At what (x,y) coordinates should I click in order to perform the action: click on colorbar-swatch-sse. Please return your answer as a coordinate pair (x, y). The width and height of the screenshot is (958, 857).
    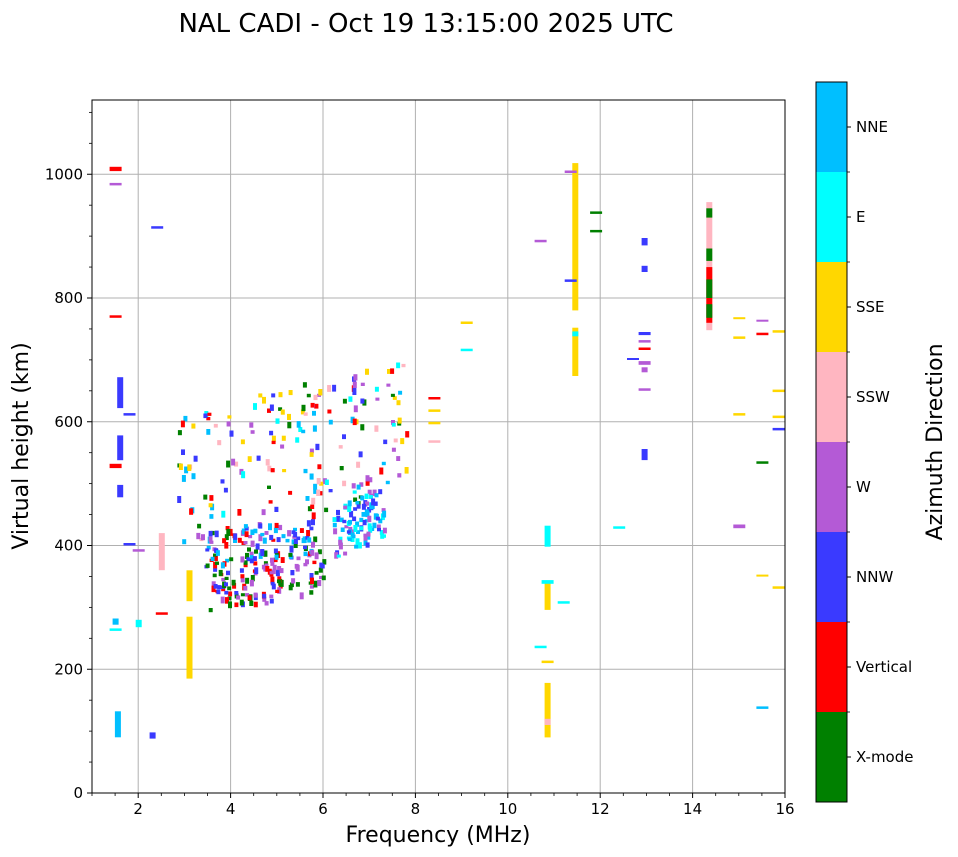
    Looking at the image, I should click on (831, 307).